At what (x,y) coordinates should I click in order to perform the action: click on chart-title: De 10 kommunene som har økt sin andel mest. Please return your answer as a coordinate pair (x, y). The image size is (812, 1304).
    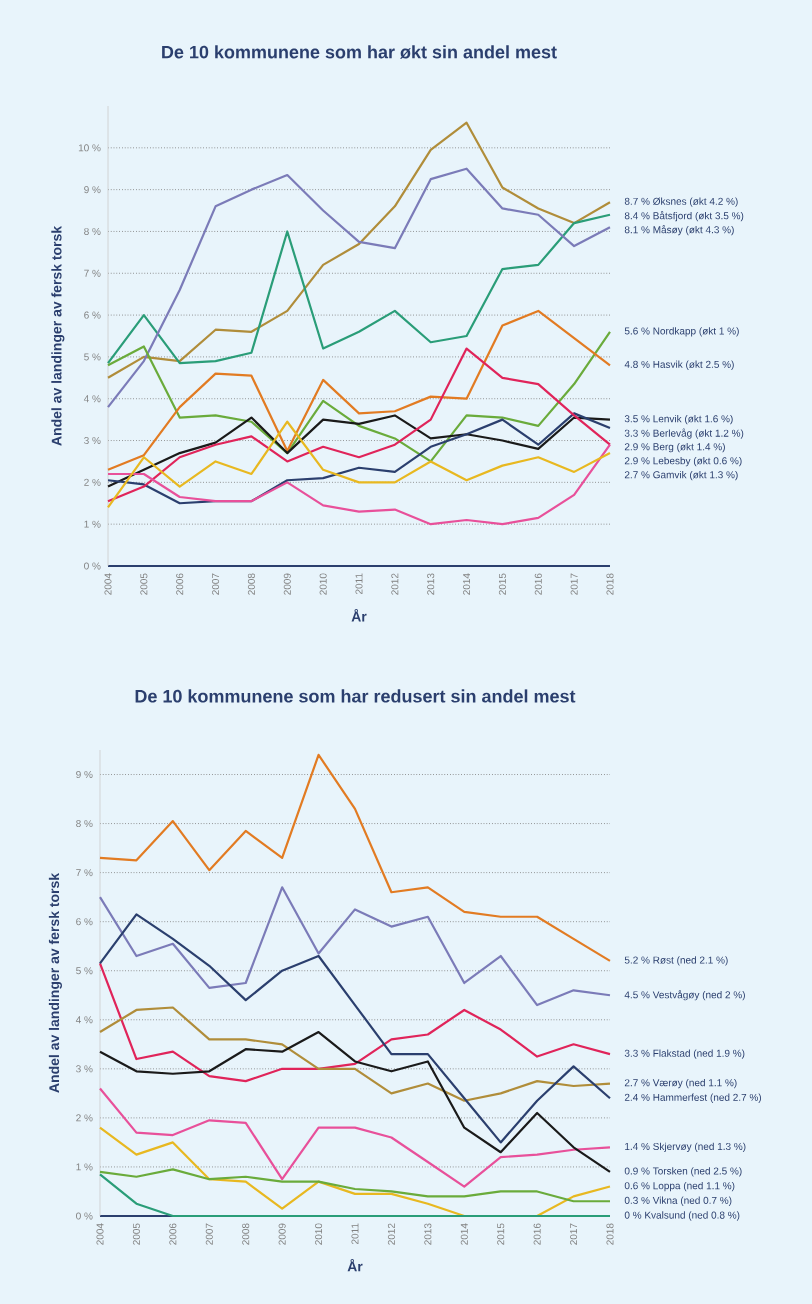
    Looking at the image, I should click on (359, 52).